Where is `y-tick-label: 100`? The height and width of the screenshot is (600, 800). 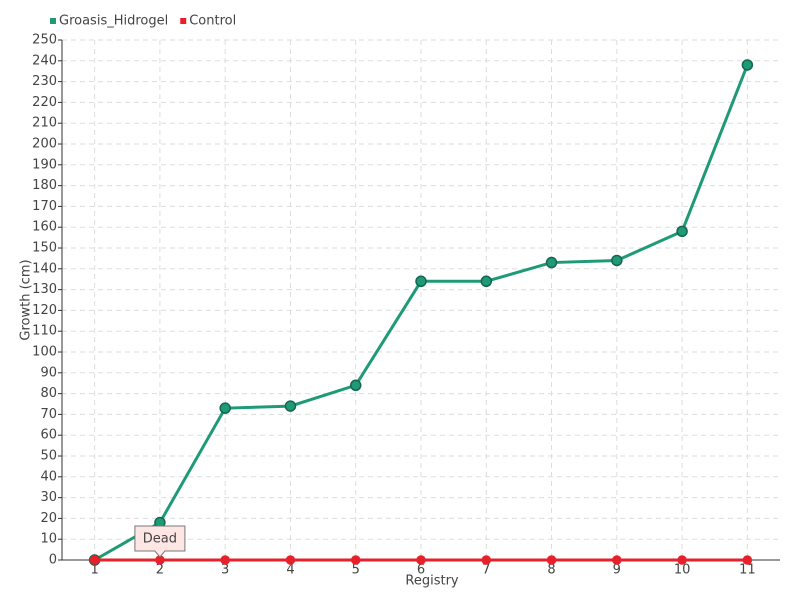 y-tick-label: 100 is located at coordinates (44, 352).